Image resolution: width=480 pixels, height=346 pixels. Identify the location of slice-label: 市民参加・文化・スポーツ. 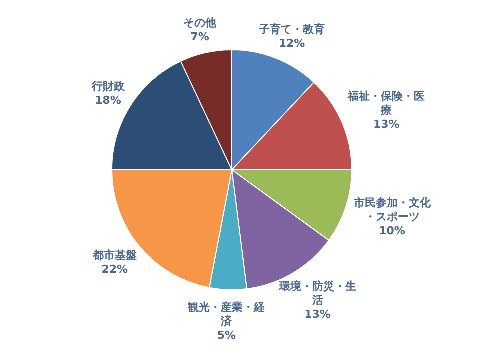
(392, 210).